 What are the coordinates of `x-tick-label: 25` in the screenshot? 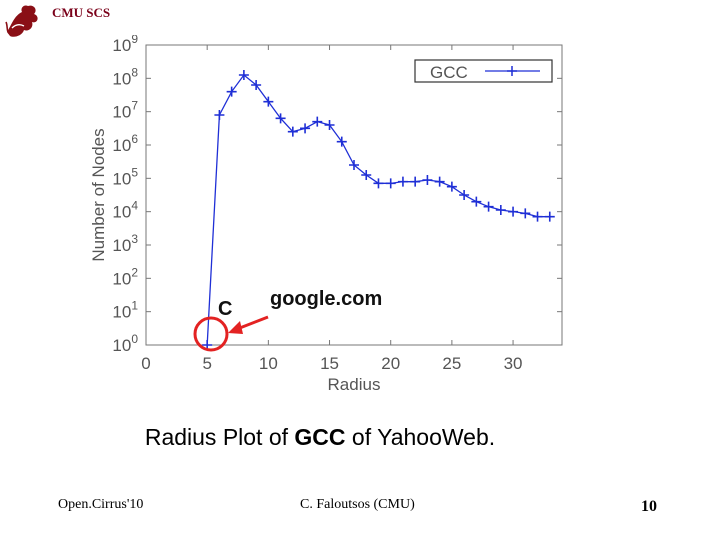 It's located at (451, 363).